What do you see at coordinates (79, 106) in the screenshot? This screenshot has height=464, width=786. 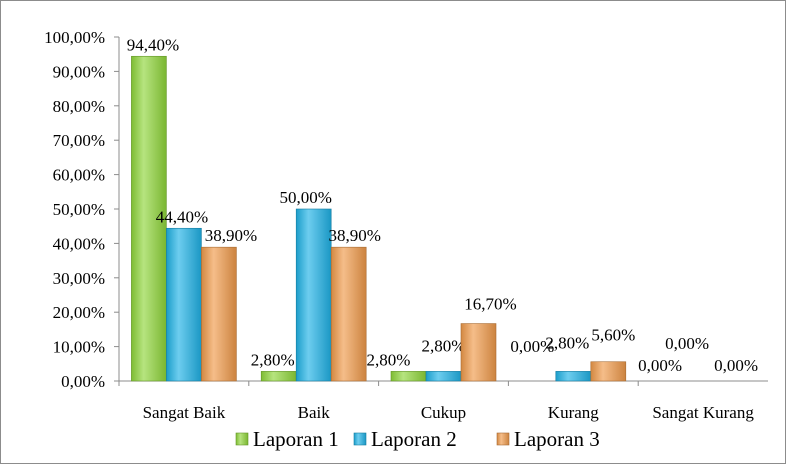 I see `y-tick-label: 80,00%` at bounding box center [79, 106].